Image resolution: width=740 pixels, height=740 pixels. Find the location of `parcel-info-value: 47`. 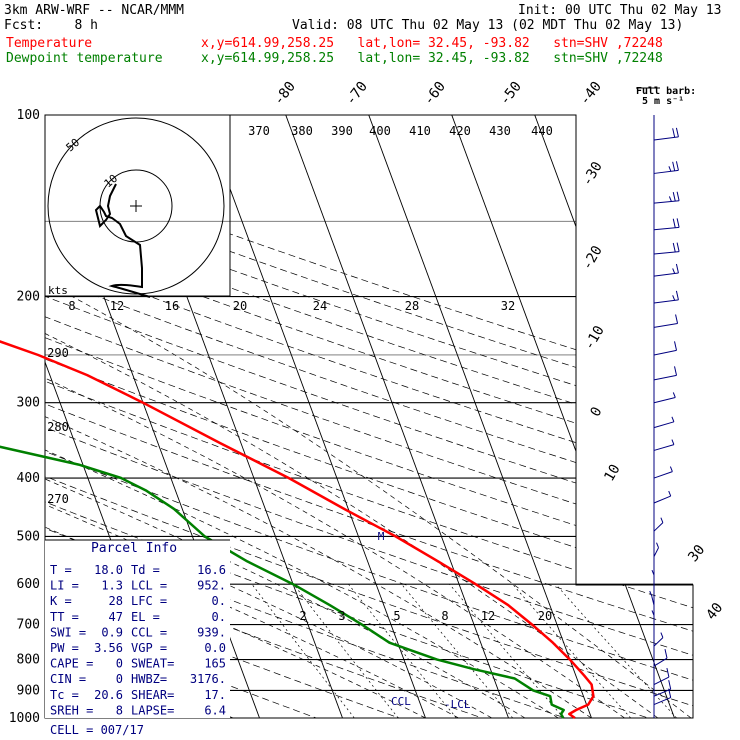

parcel-info-value: 47 is located at coordinates (116, 617).